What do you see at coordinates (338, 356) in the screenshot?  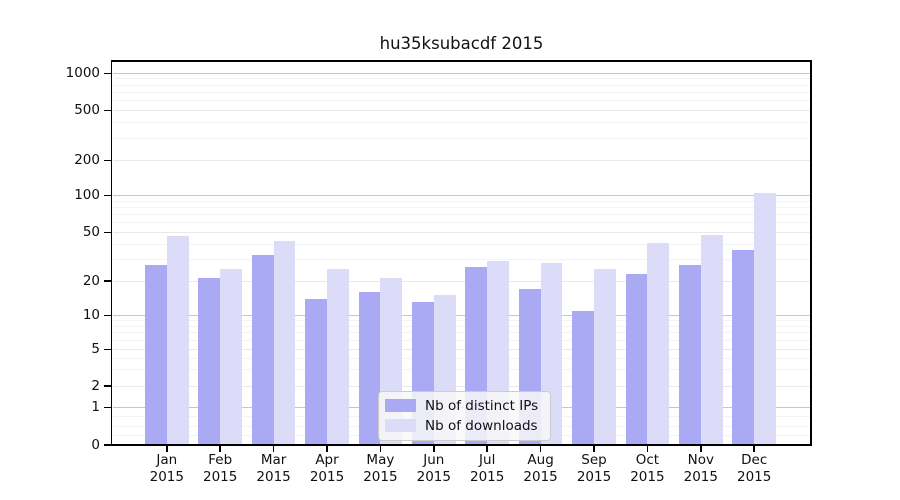 I see `bar-downloads-apr` at bounding box center [338, 356].